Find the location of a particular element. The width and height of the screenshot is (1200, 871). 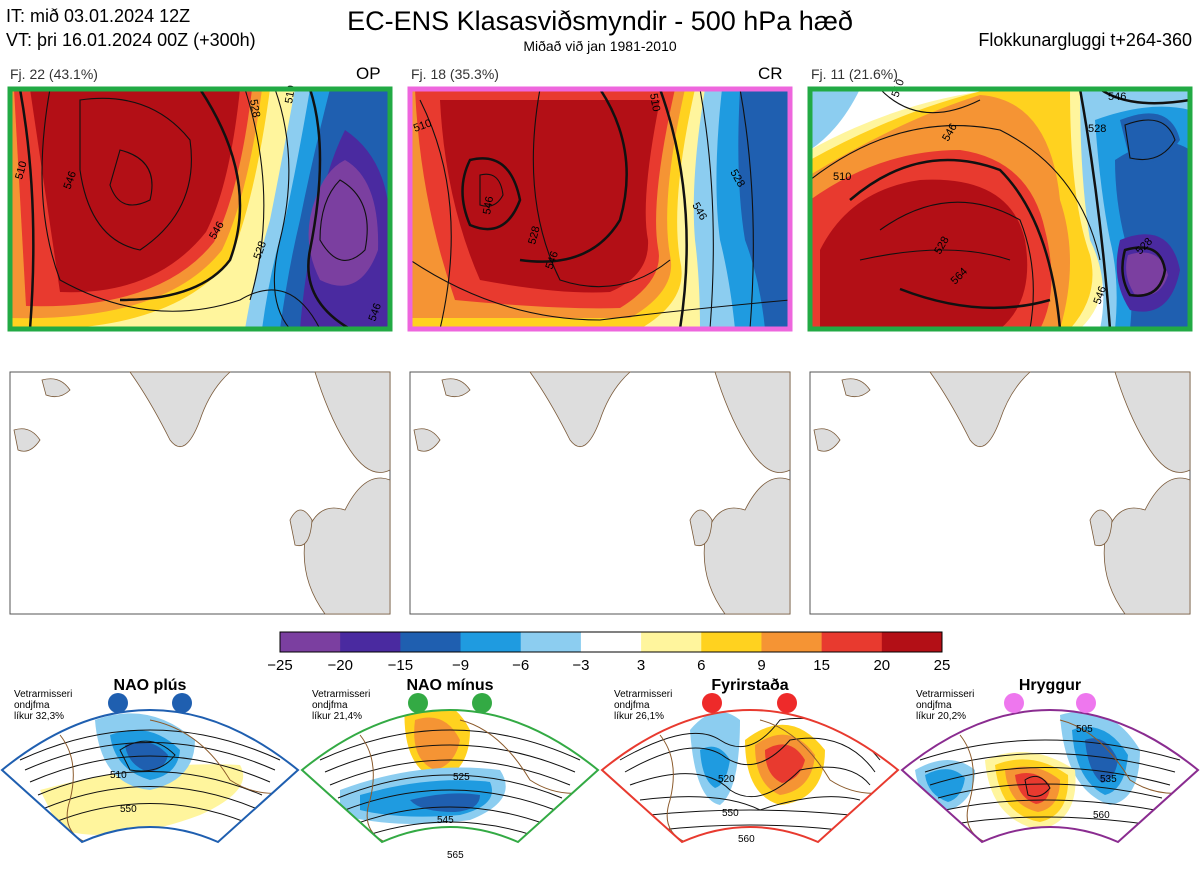

cluster-2-frame is located at coordinates (600, 209).